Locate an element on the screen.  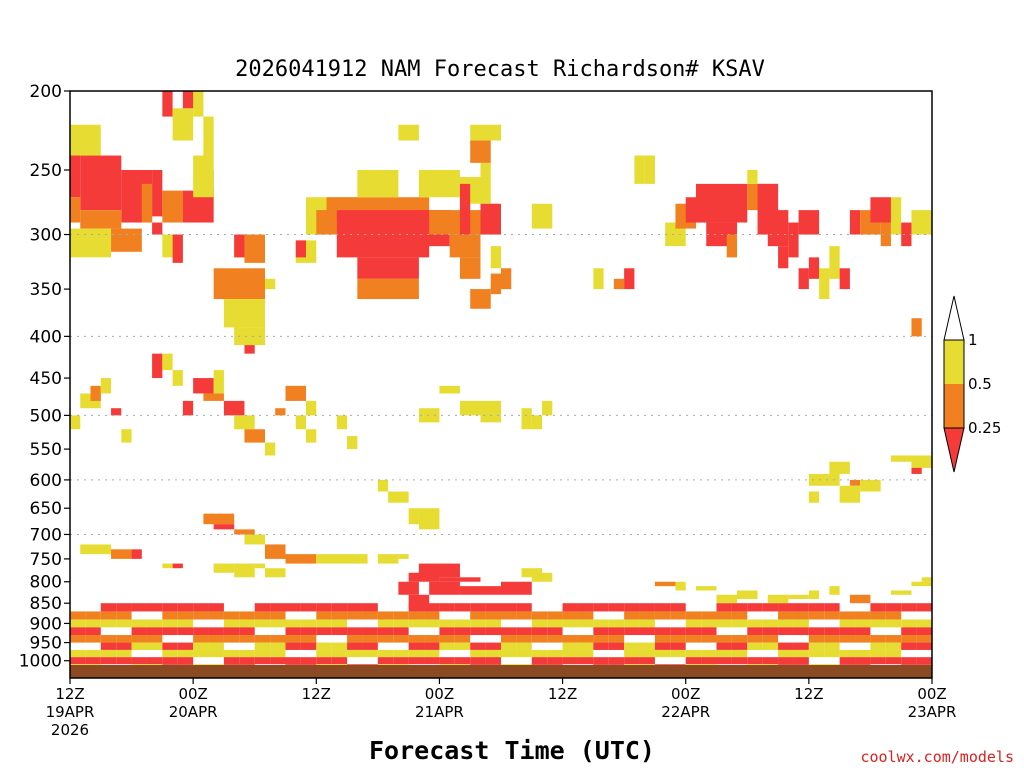
y-tick-label: 950 is located at coordinates (46, 644).